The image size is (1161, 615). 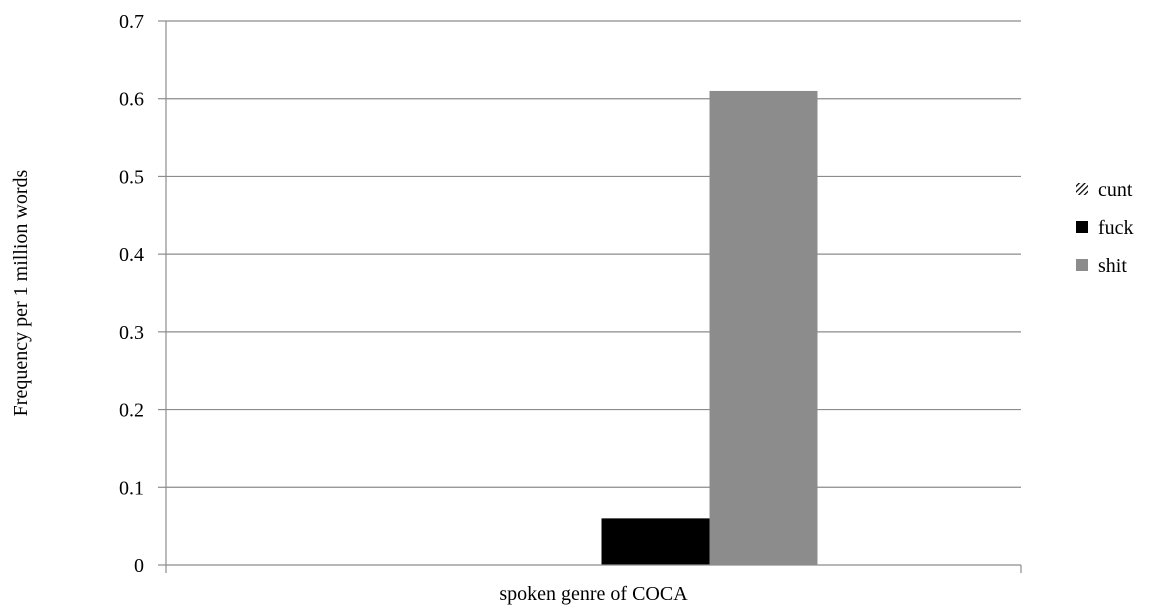 I want to click on legend-label-shit: shit, so click(x=1112, y=266).